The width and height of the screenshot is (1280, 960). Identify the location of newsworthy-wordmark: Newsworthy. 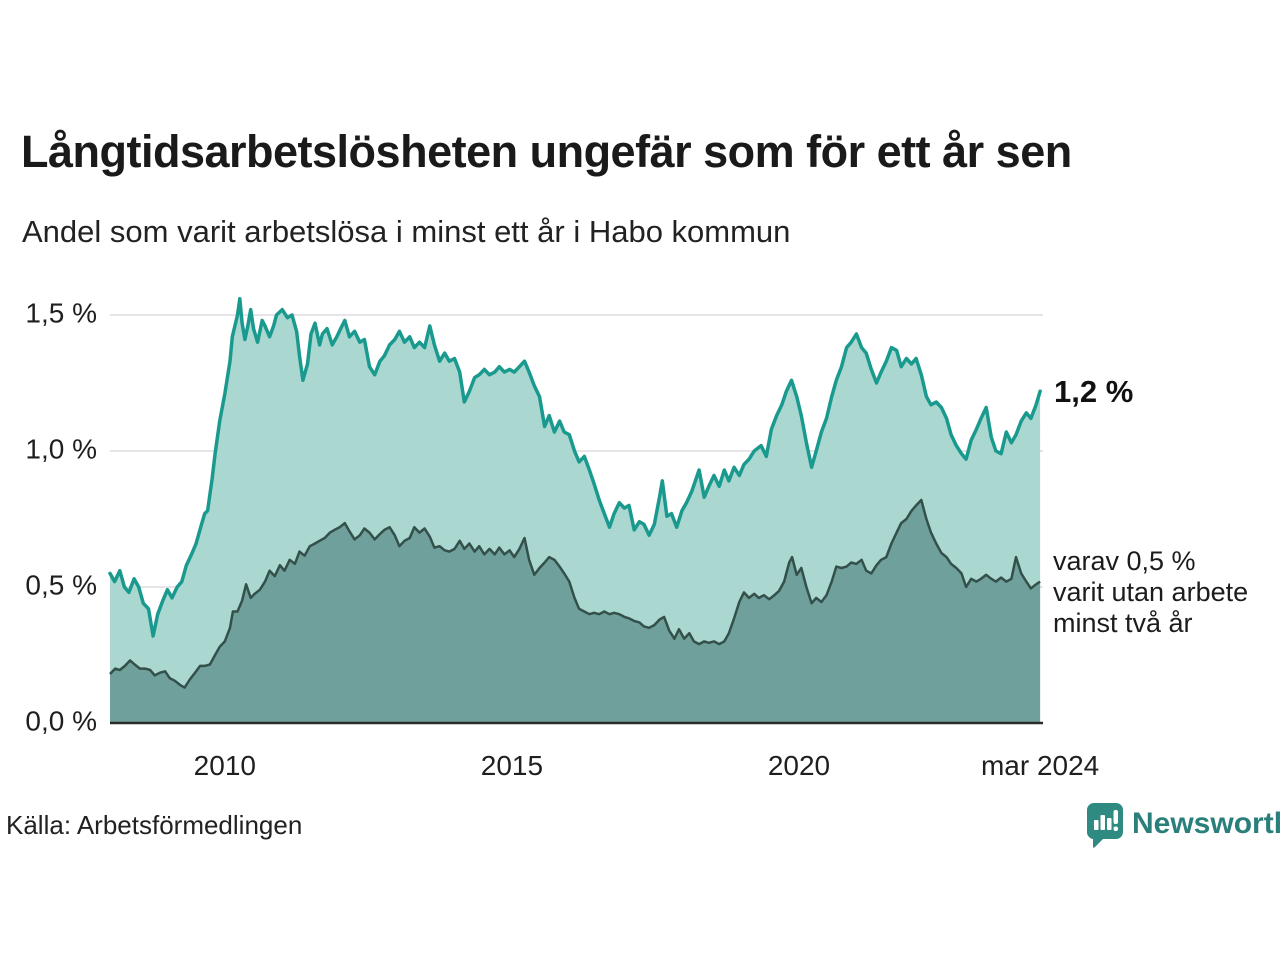
(1206, 823).